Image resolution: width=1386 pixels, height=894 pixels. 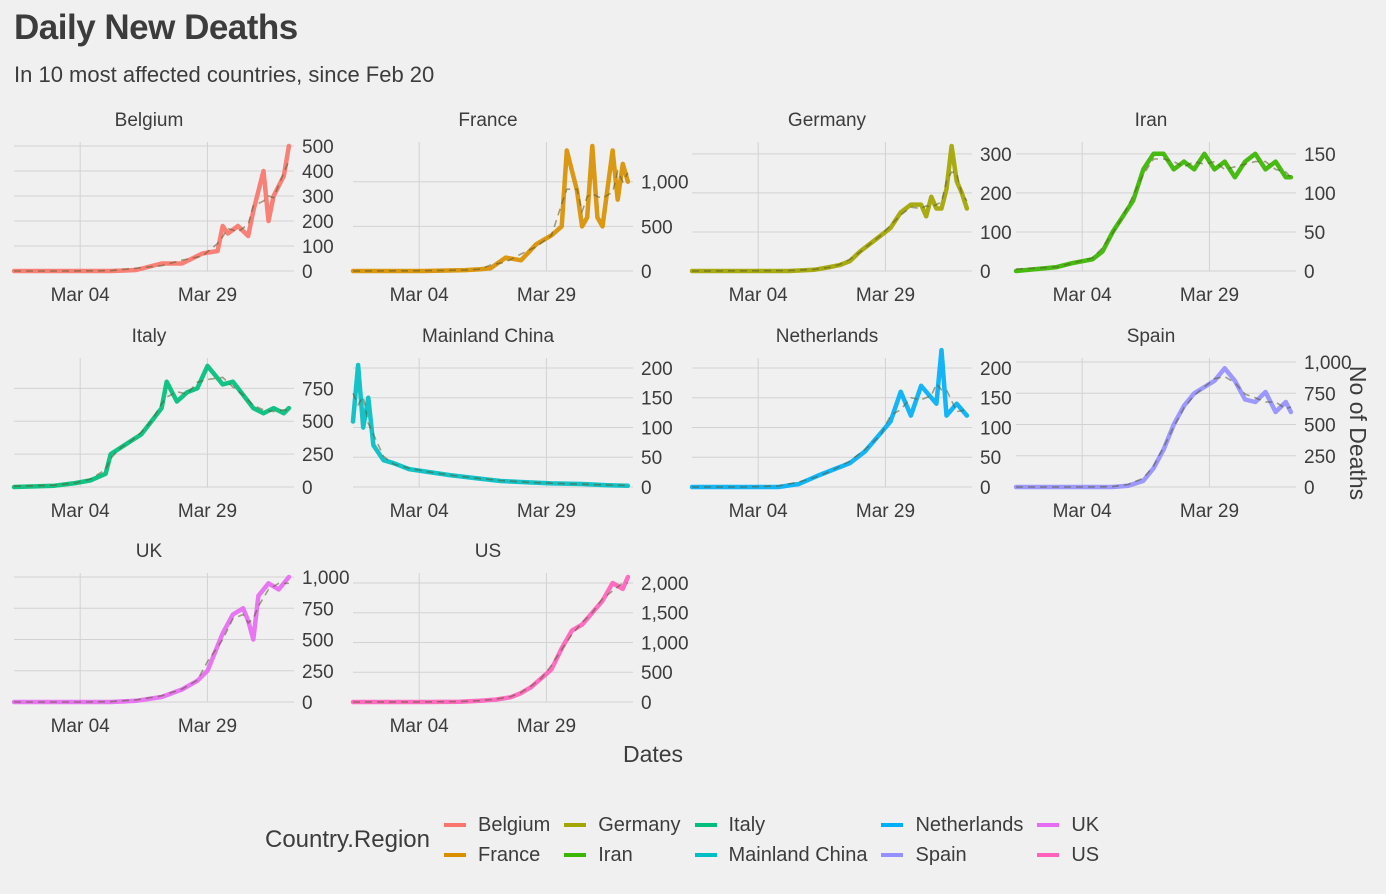 I want to click on legend-item-italy: Italy, so click(x=781, y=825).